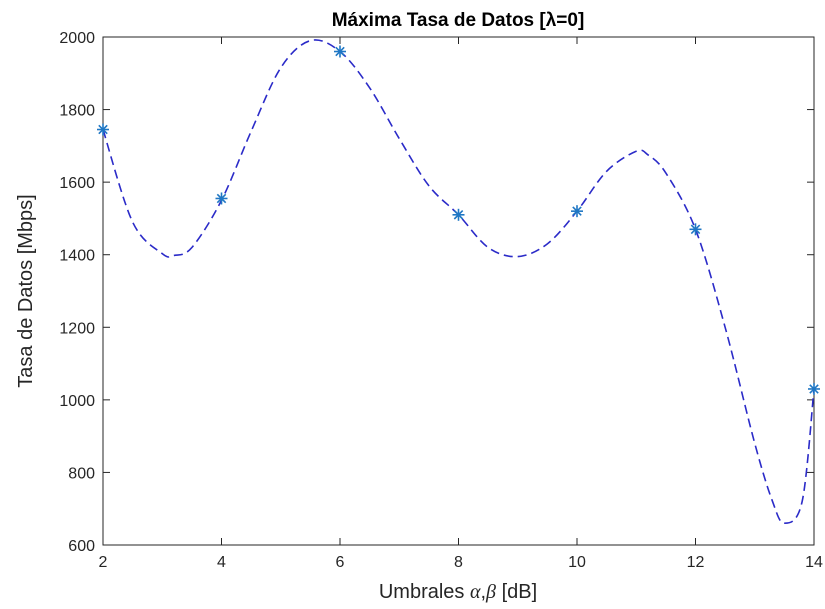 This screenshot has height=609, width=825. What do you see at coordinates (77, 111) in the screenshot?
I see `y-tick-label: 1800` at bounding box center [77, 111].